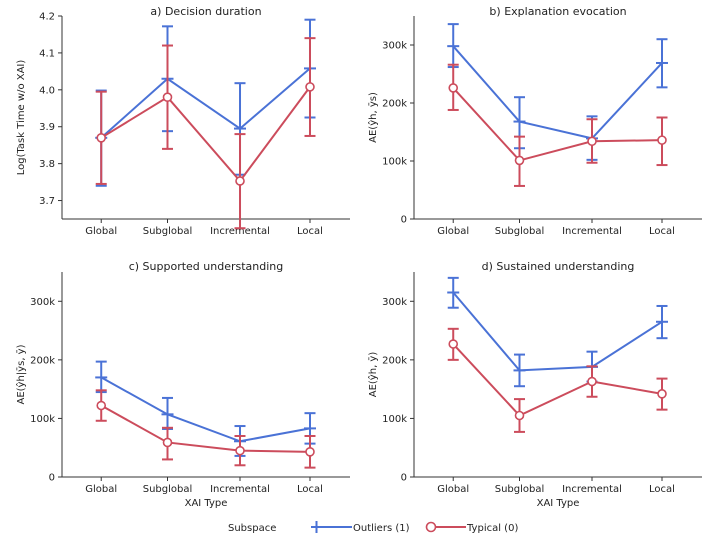 Image resolution: width=705 pixels, height=536 pixels. I want to click on y-axis-label: AE(ŷh, ȳs), so click(373, 117).